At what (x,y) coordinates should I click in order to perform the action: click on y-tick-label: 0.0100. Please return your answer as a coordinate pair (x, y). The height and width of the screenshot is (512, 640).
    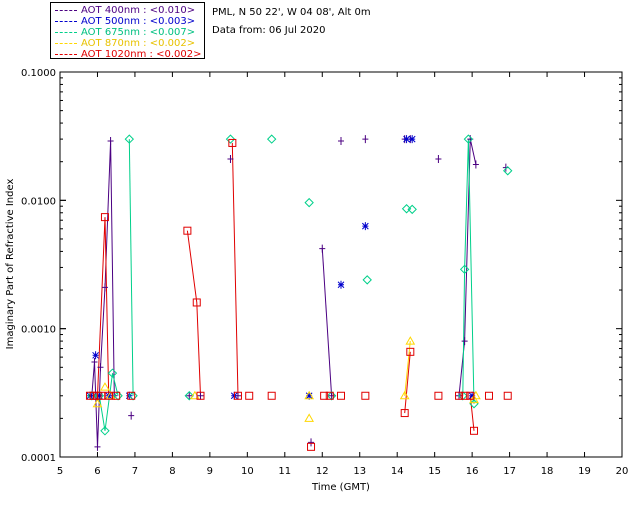
    Looking at the image, I should click on (38, 201).